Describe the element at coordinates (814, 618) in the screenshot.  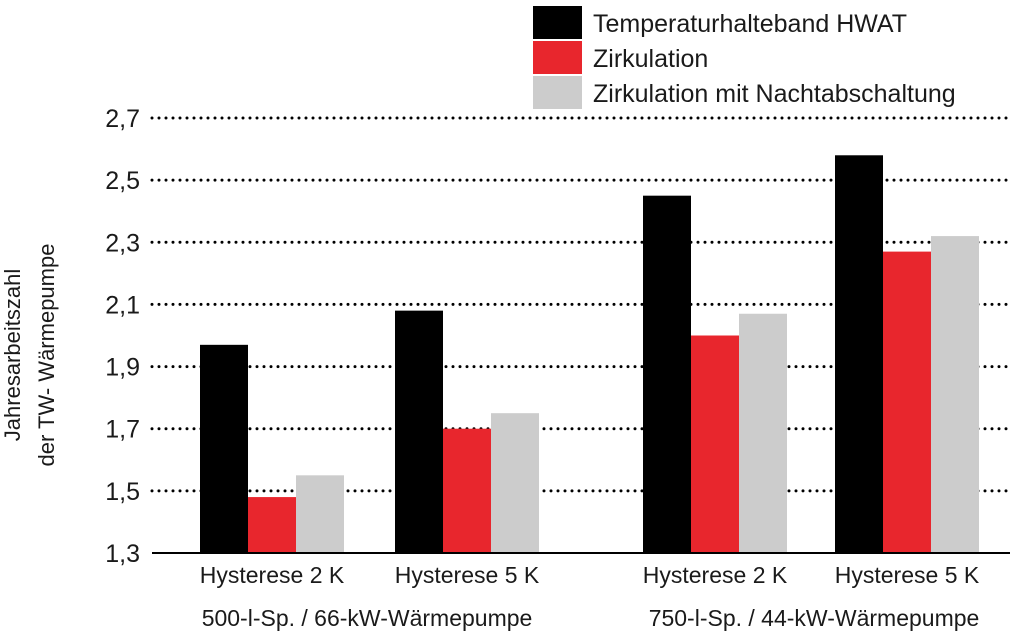
I see `group-label: 750-l-Sp. / 44-kW-Wärmepumpe` at that location.